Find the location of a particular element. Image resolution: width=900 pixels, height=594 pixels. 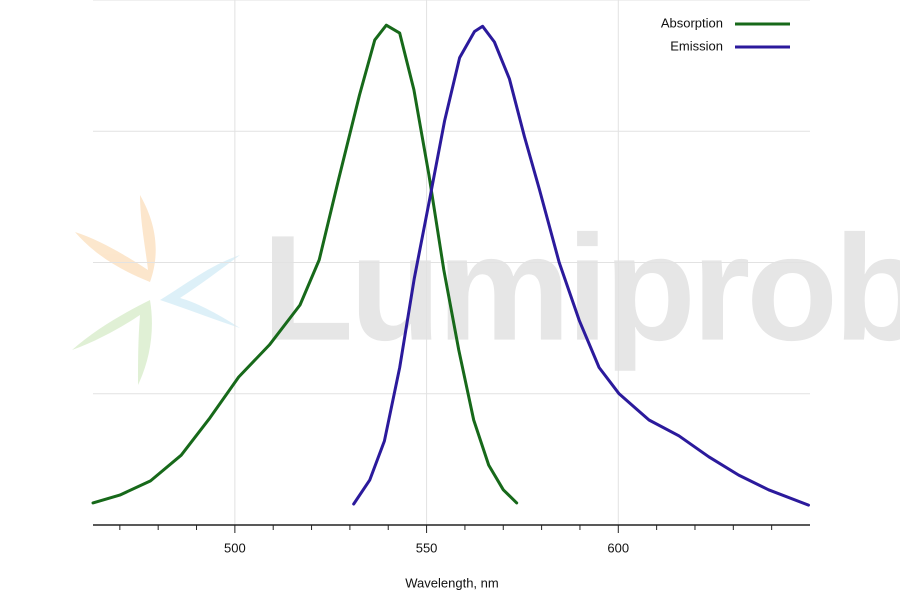

x-axis-label: Wavelength, nm is located at coordinates (451, 582).